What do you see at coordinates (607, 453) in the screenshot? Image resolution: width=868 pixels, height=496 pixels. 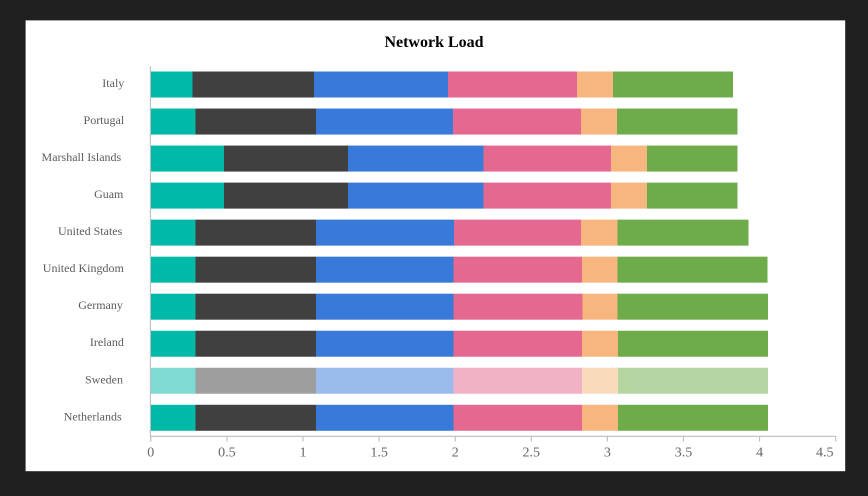 I see `svg-text: 3` at bounding box center [607, 453].